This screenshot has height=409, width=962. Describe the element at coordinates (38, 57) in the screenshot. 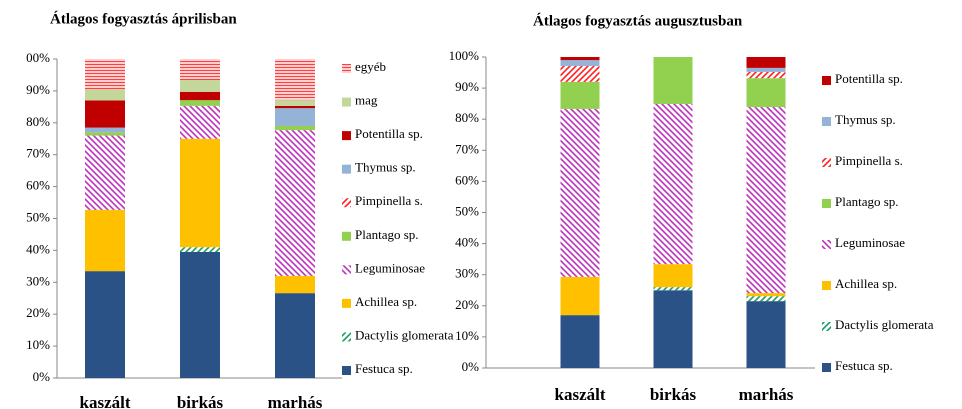

I see `y-tick-label: 00%` at that location.